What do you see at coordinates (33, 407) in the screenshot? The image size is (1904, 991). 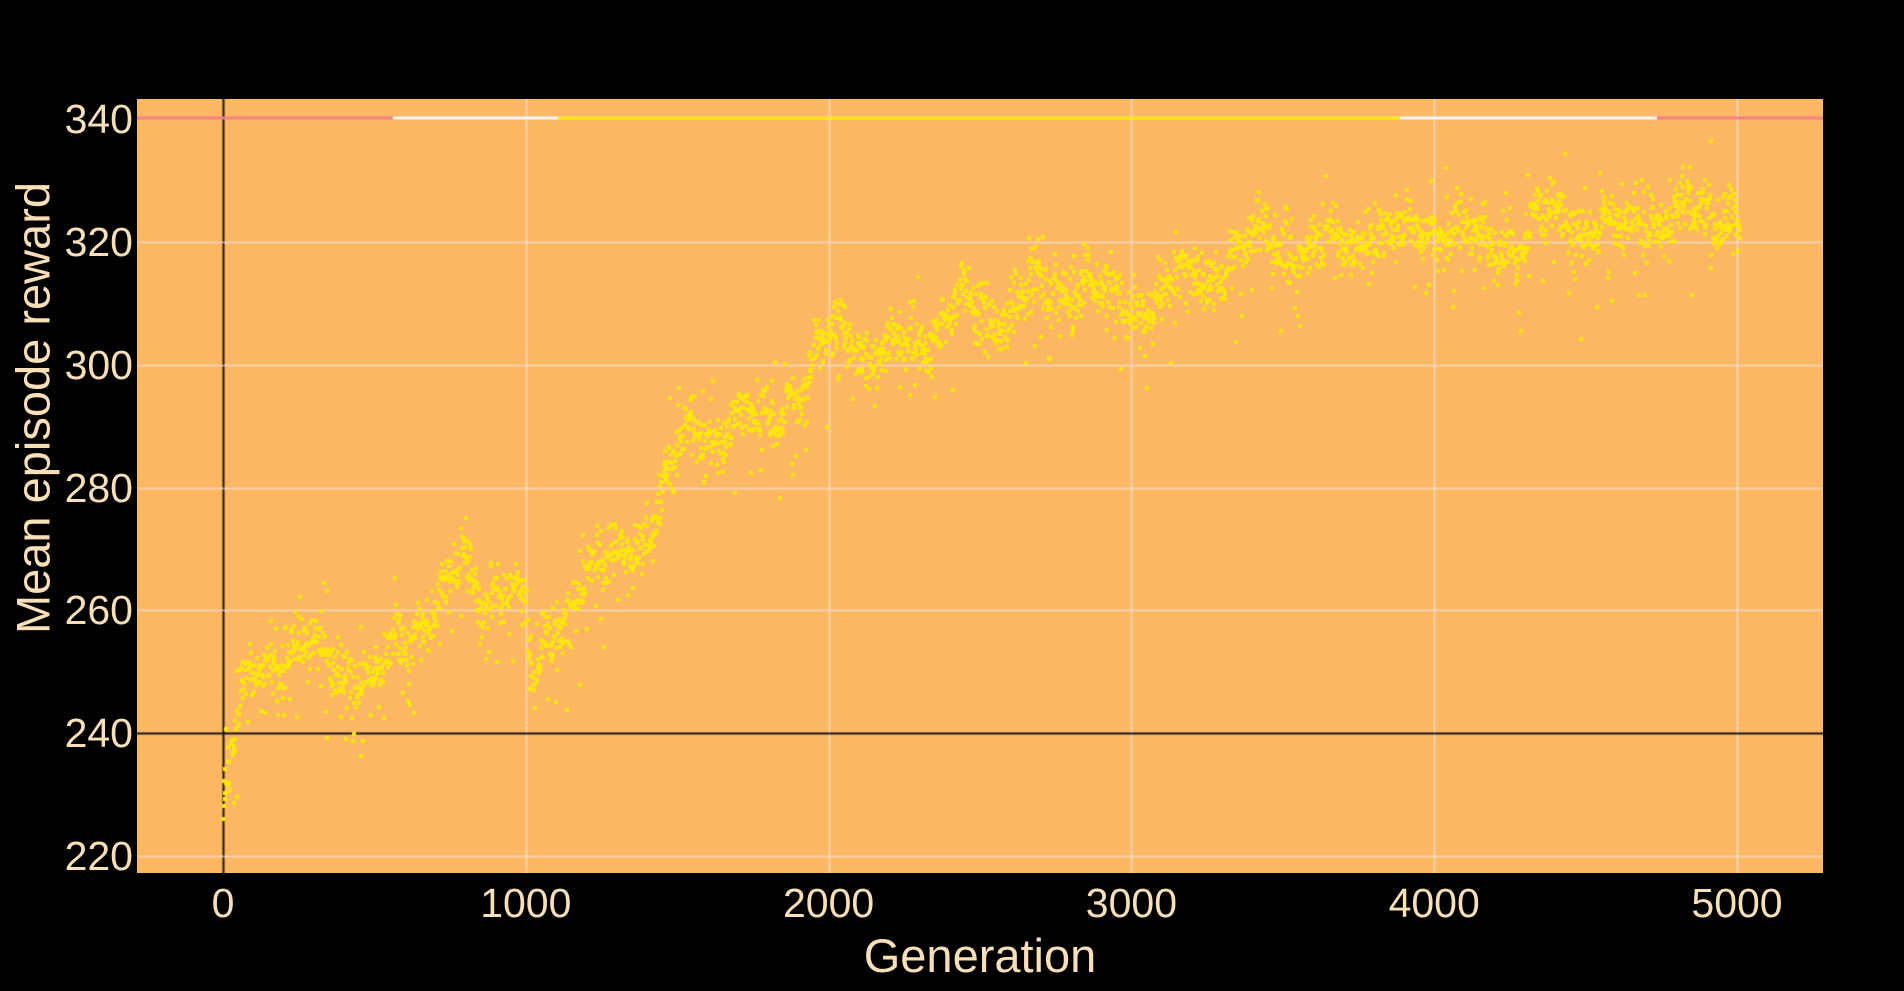 I see `y-axis-title: Mean episode reward` at bounding box center [33, 407].